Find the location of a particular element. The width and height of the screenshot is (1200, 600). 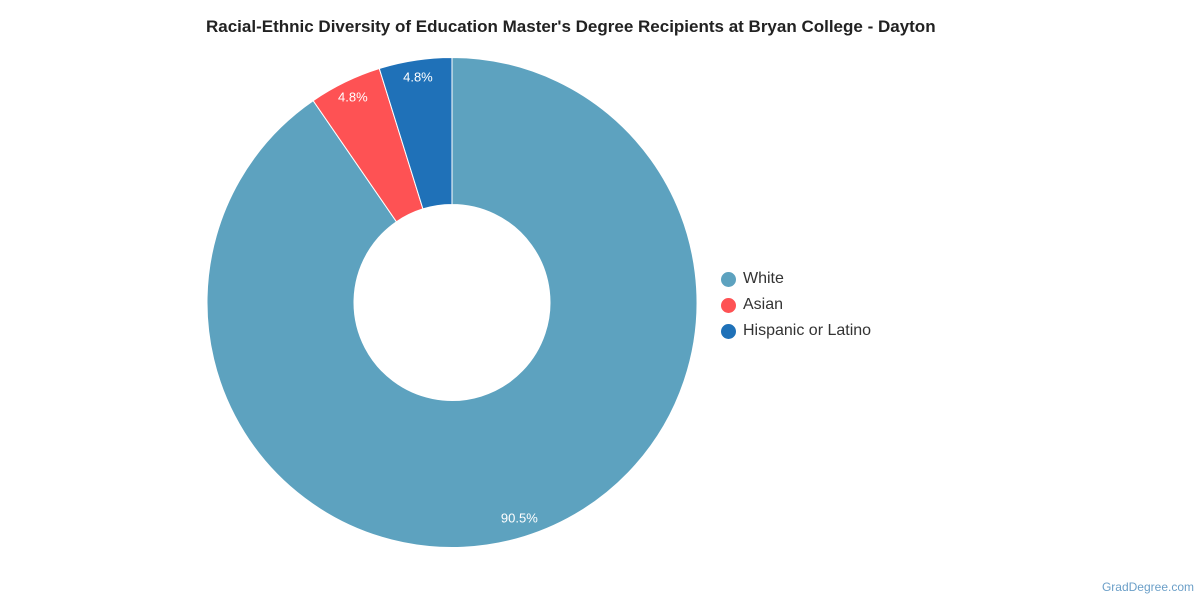

legend-swatch-white is located at coordinates (728, 279).